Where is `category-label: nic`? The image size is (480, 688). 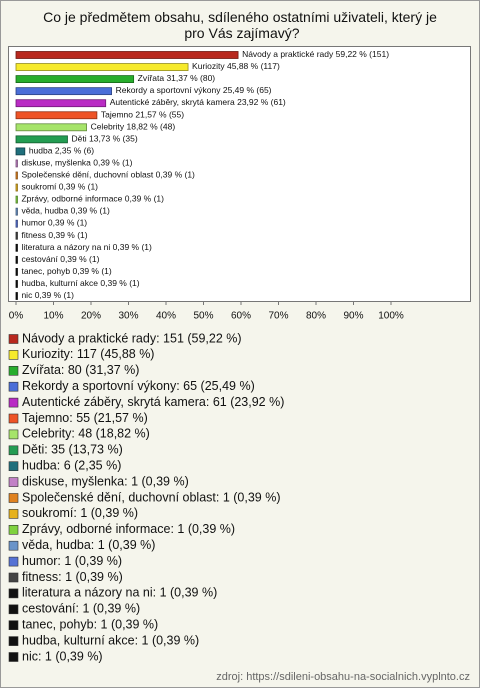 category-label: nic is located at coordinates (27, 295).